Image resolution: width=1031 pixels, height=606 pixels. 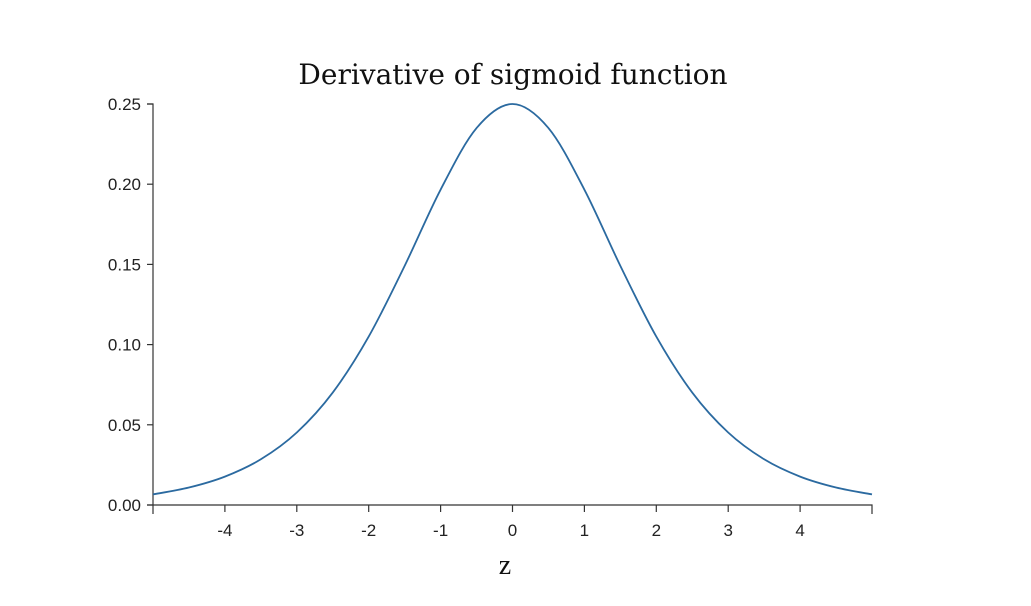 I want to click on x-axis: -4 -3 -2 -1 0 1 2 3 4, so click(x=512, y=522).